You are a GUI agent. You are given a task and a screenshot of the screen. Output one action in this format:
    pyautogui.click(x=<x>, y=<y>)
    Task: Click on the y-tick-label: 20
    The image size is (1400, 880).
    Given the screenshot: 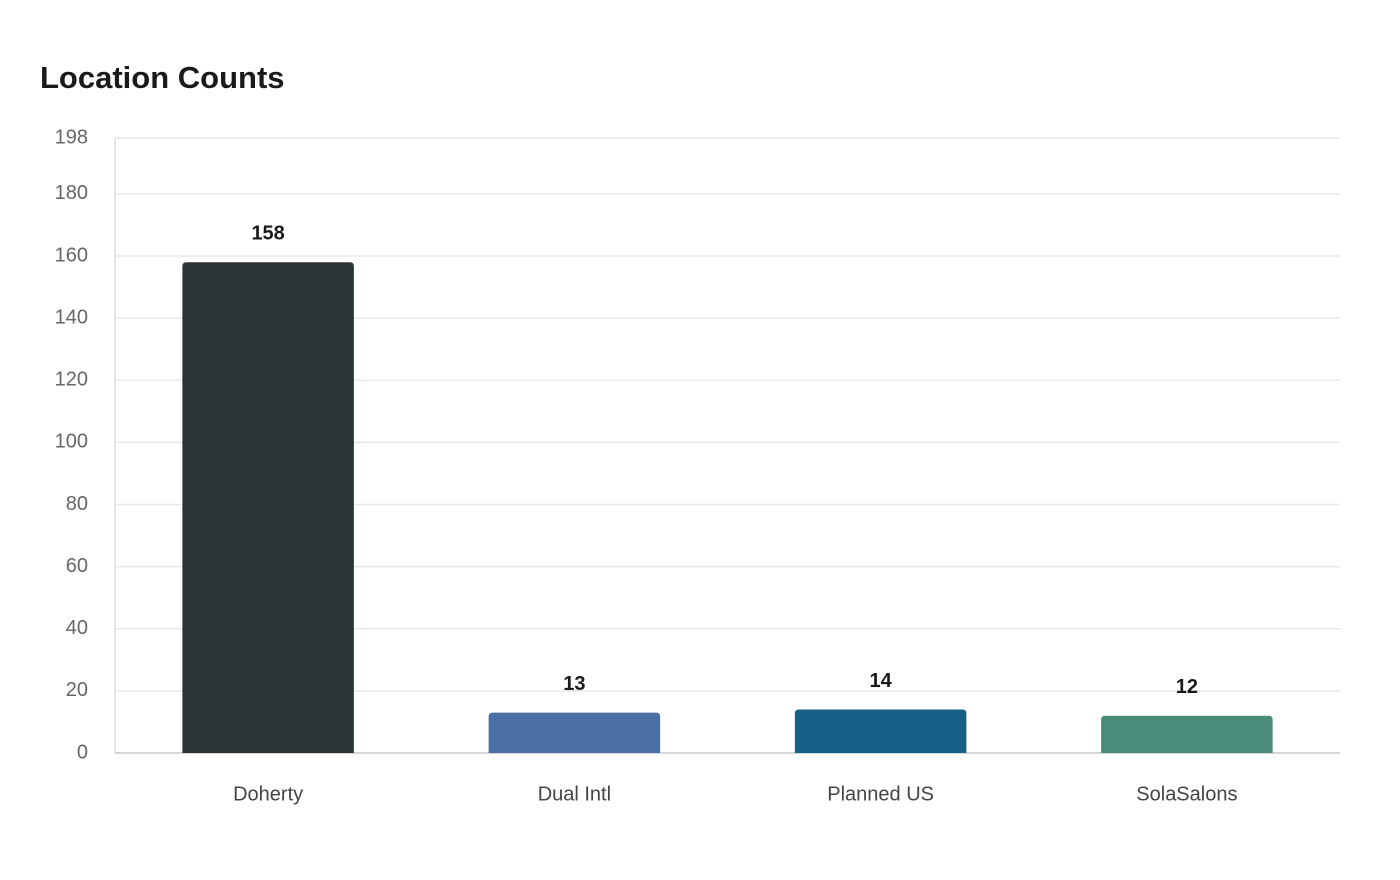 What is the action you would take?
    pyautogui.click(x=77, y=690)
    